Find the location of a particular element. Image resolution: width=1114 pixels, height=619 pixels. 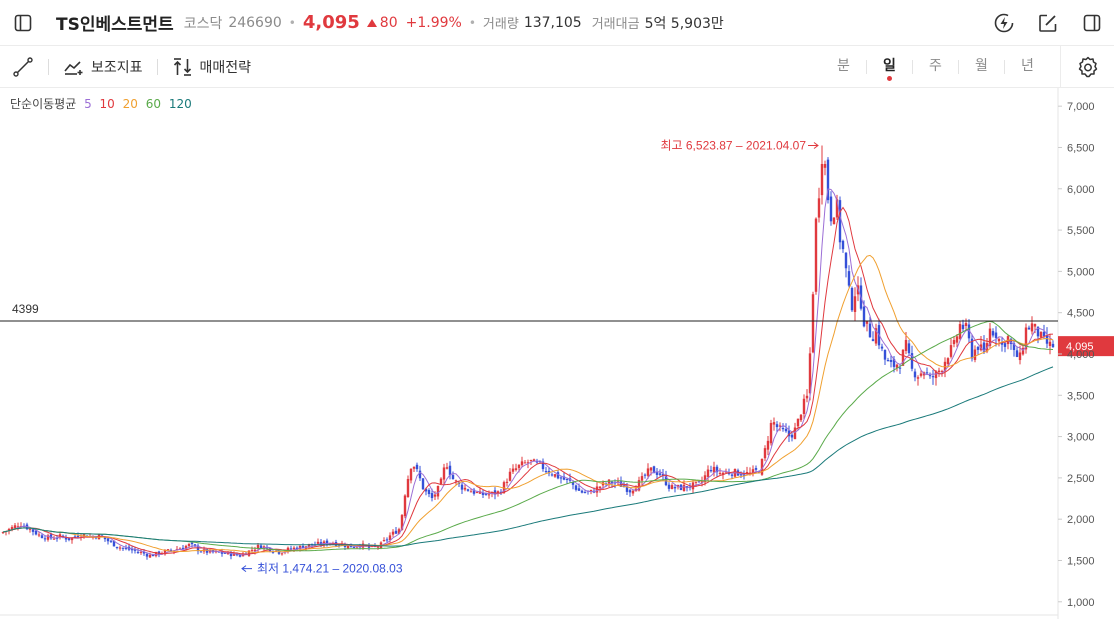

panel-toggle-button is located at coordinates (1092, 23).